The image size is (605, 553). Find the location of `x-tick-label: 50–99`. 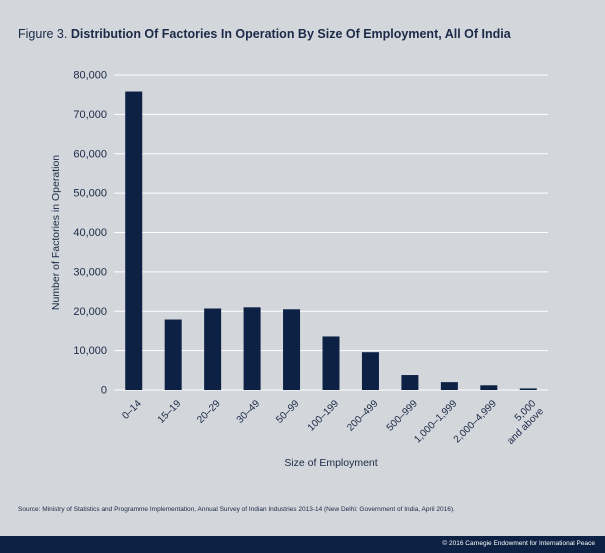

x-tick-label: 50–99 is located at coordinates (288, 412).